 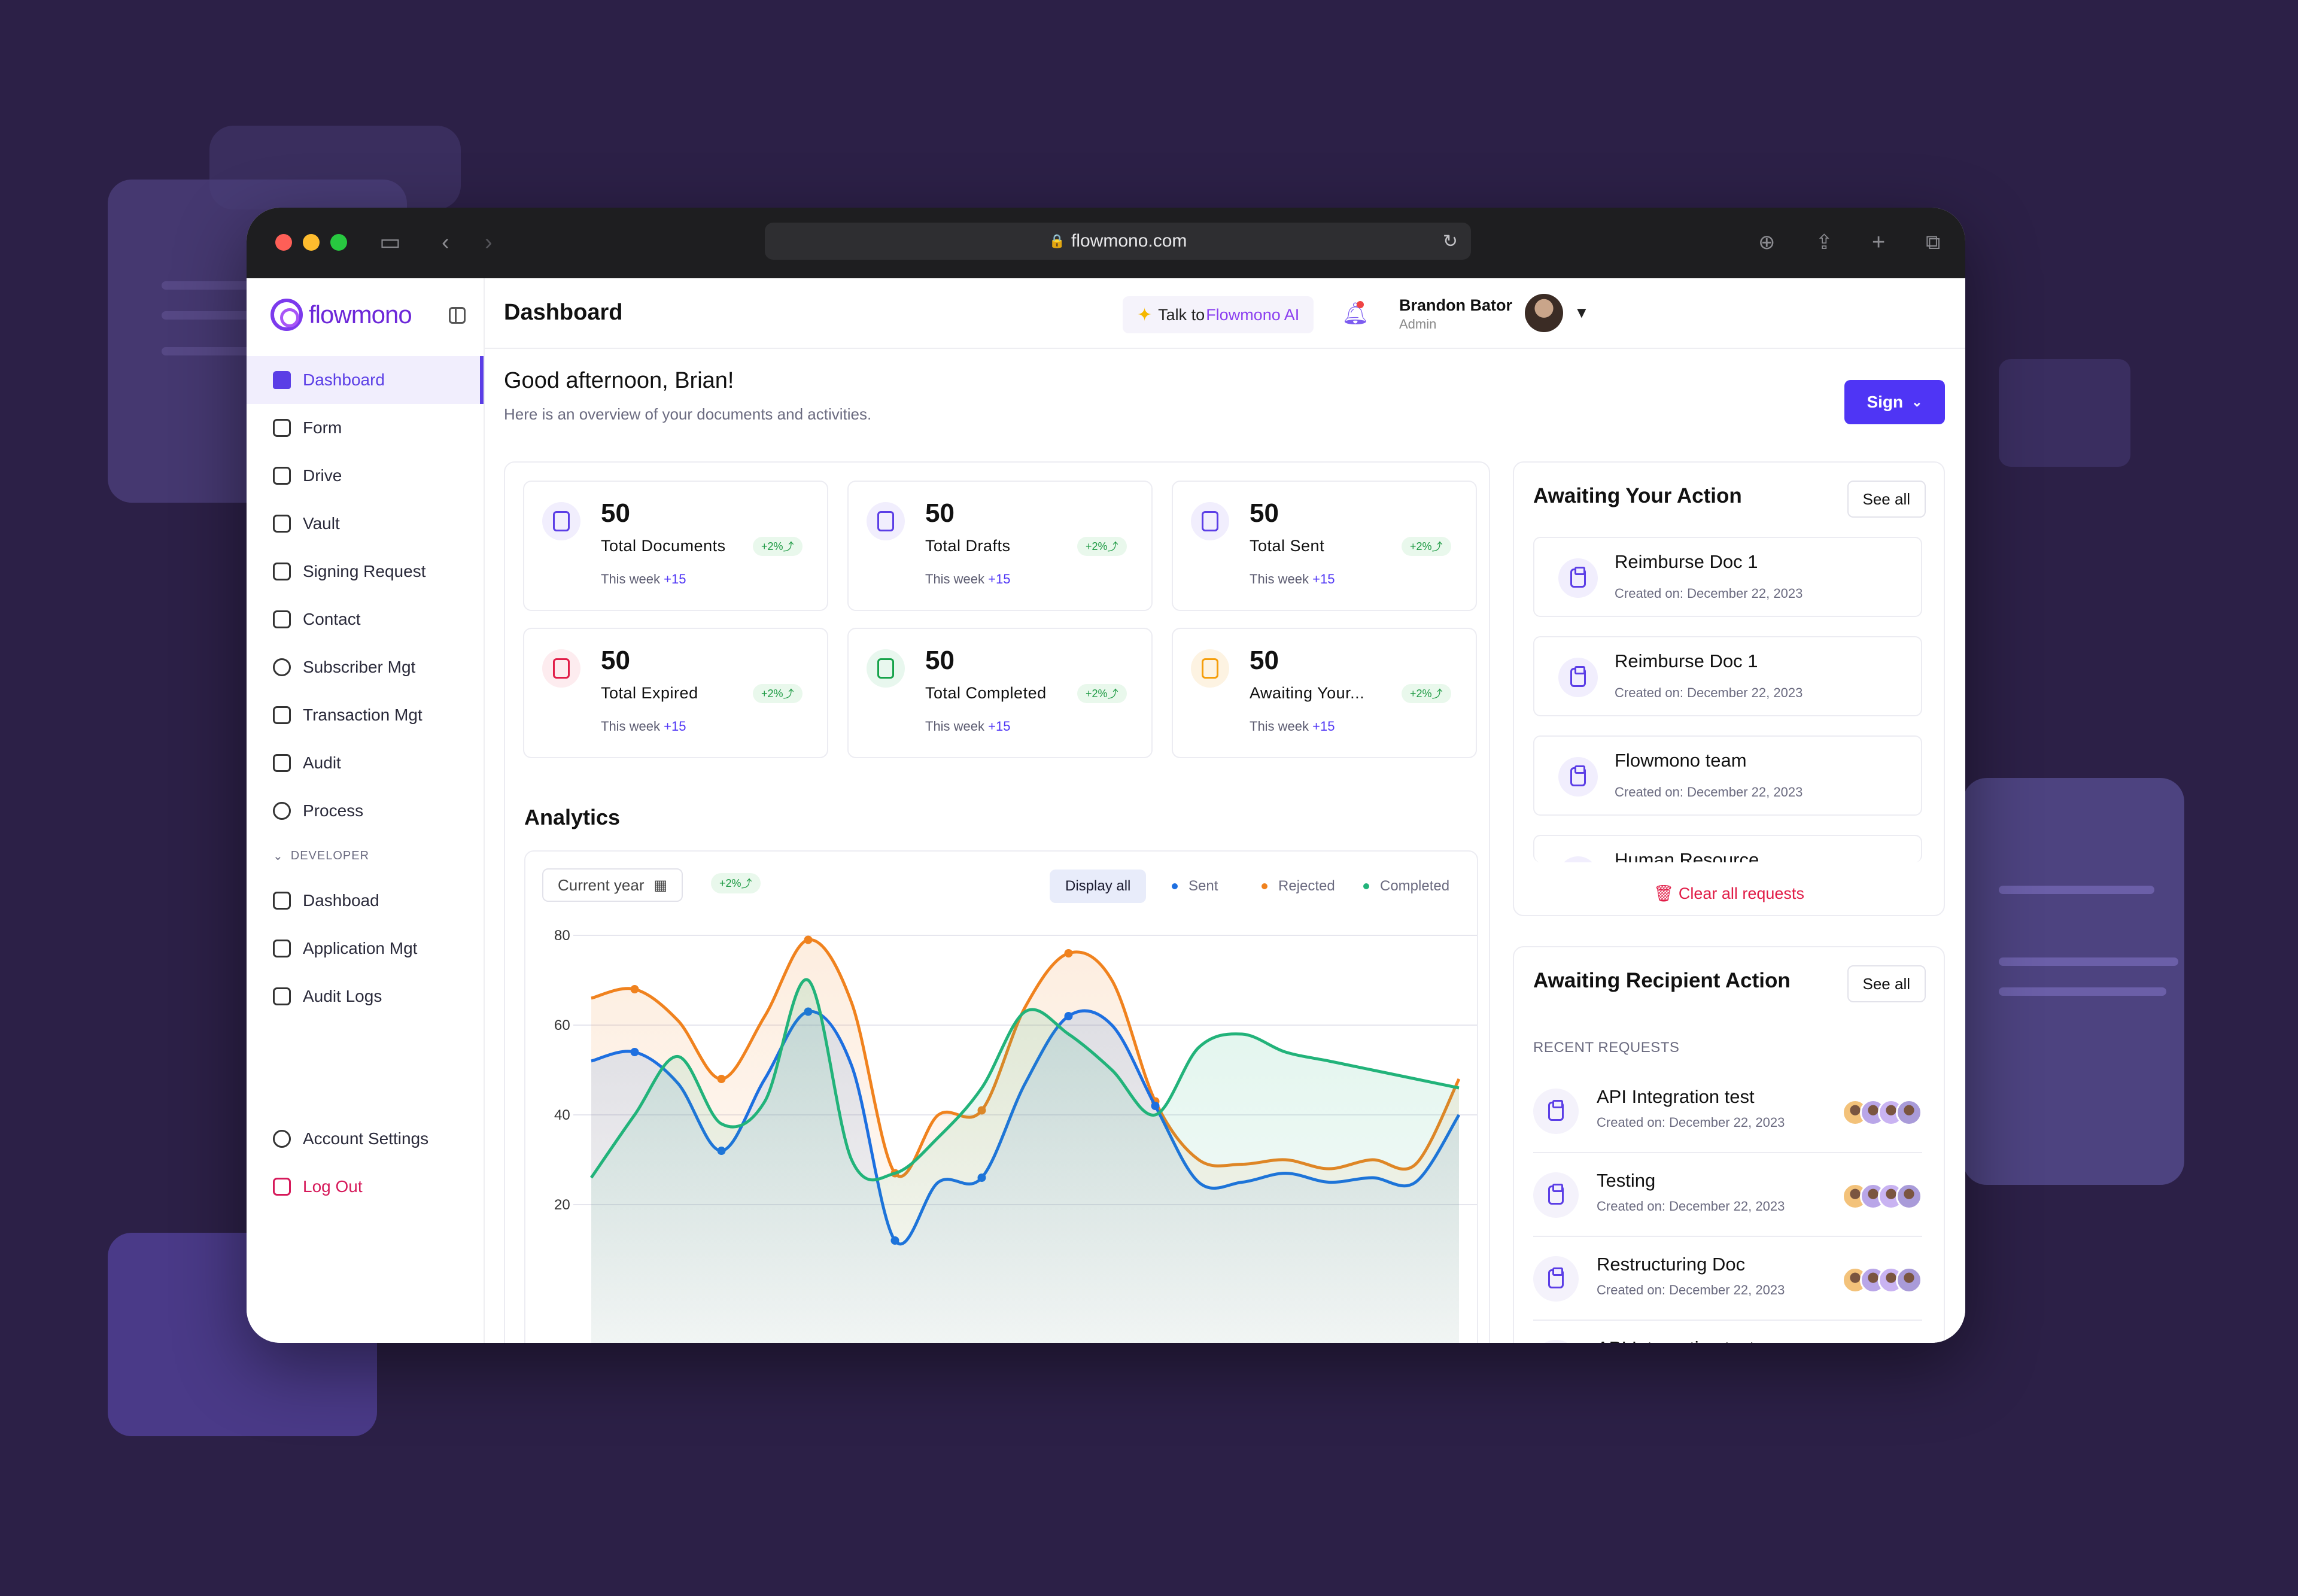 I want to click on tabs-overview-icon: ⧉, so click(x=1933, y=243).